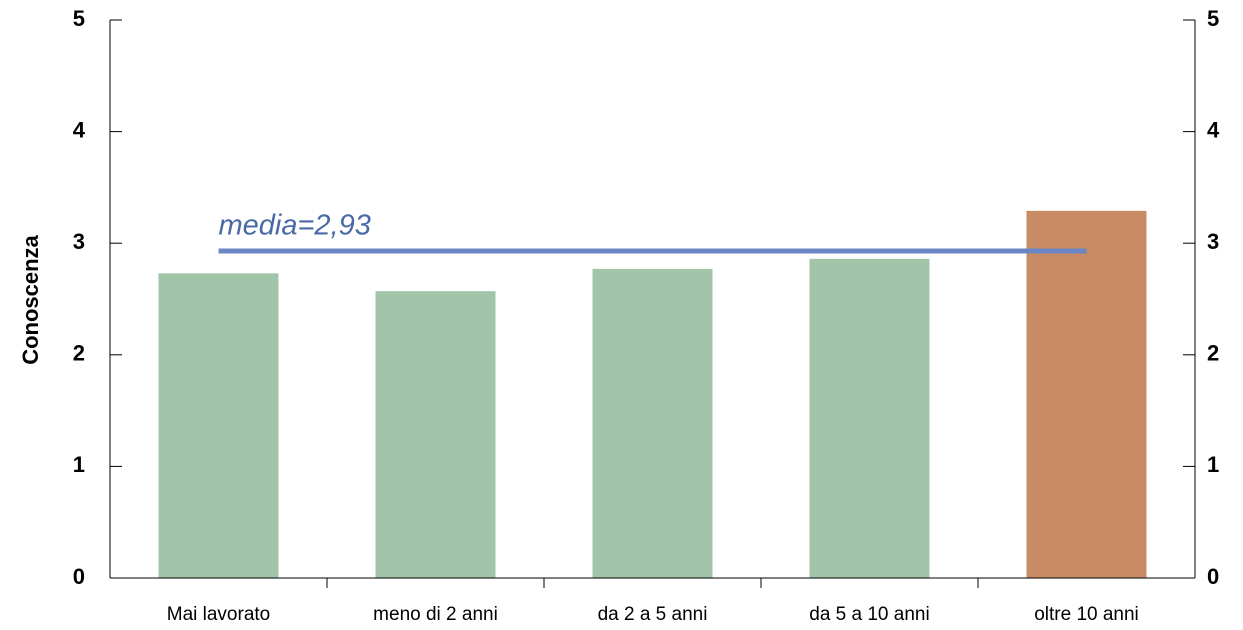 The width and height of the screenshot is (1243, 630). What do you see at coordinates (1213, 353) in the screenshot?
I see `y2-tick-label: 2` at bounding box center [1213, 353].